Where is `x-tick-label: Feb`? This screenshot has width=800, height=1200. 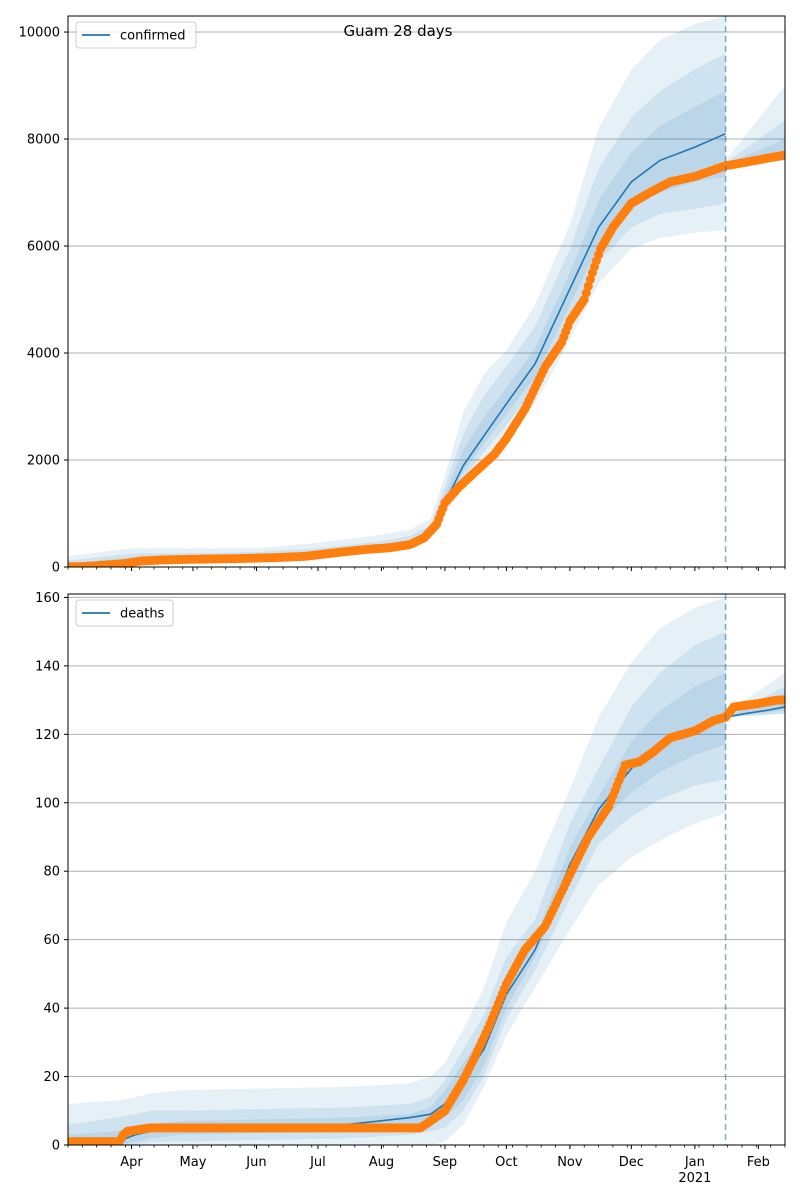 x-tick-label: Feb is located at coordinates (758, 1162).